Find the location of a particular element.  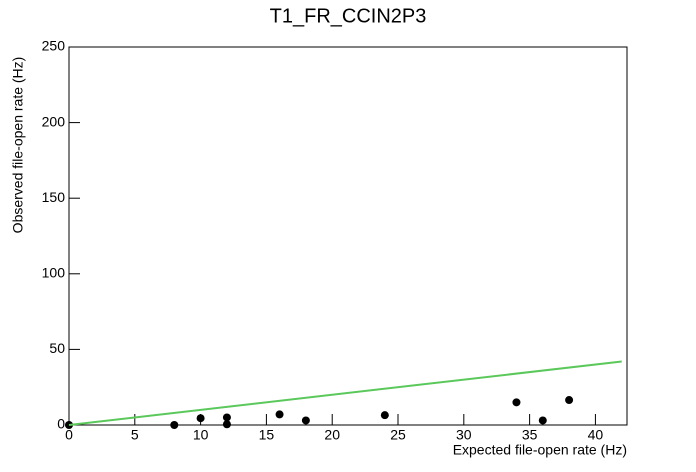

x-tick-label: 40 is located at coordinates (596, 435).